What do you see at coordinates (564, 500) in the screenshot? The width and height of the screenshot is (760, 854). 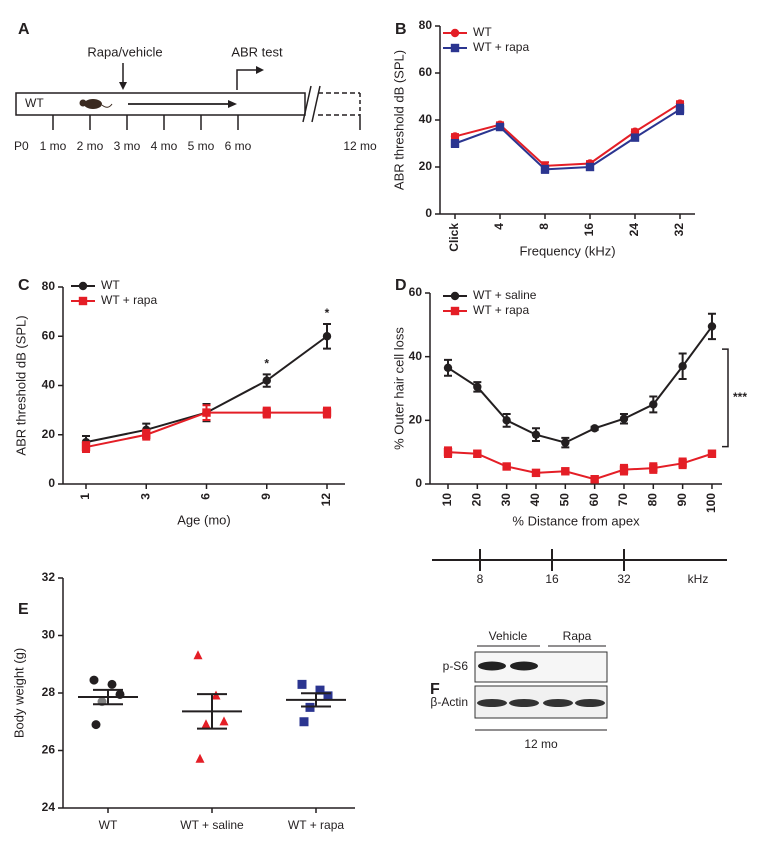 I see `x-tick-label: 50` at bounding box center [564, 500].